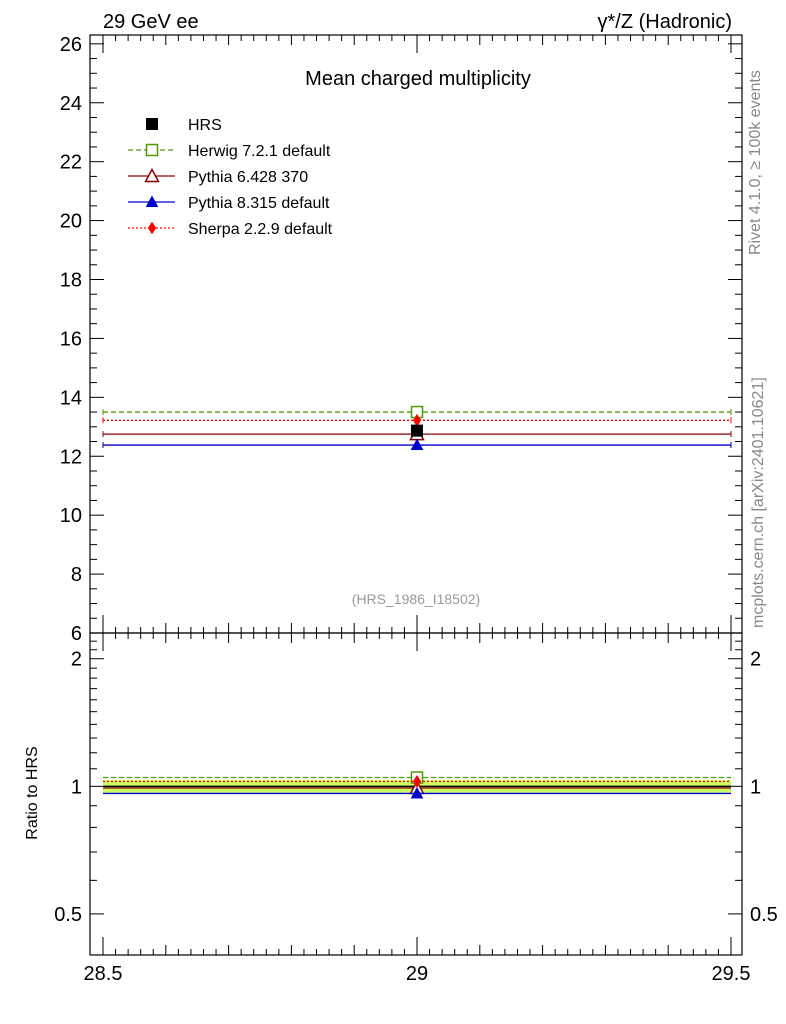  I want to click on main-y-tick-label: 6, so click(76, 634).